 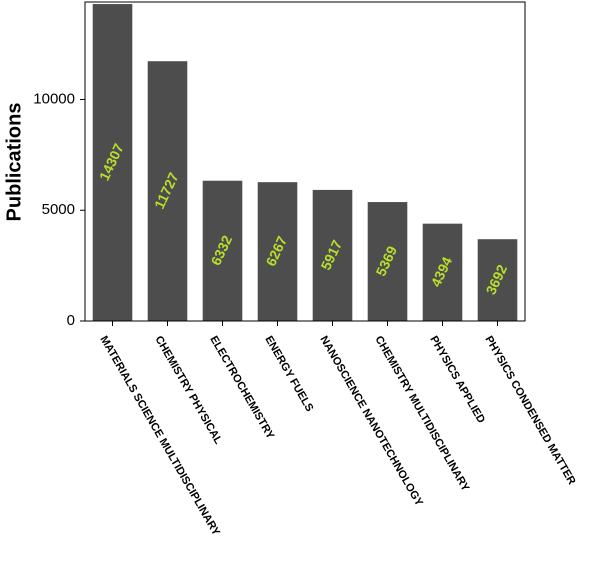 I want to click on y-axis-label: Publications, so click(x=14, y=162).